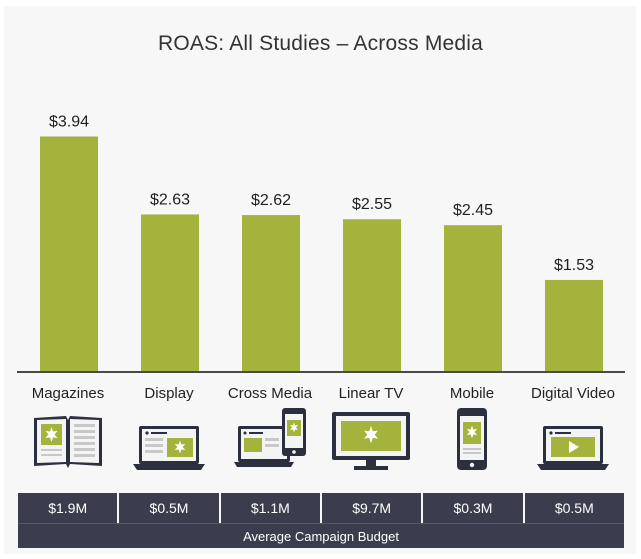  Describe the element at coordinates (474, 508) in the screenshot. I see `budget-mobile: $0.3M` at that location.